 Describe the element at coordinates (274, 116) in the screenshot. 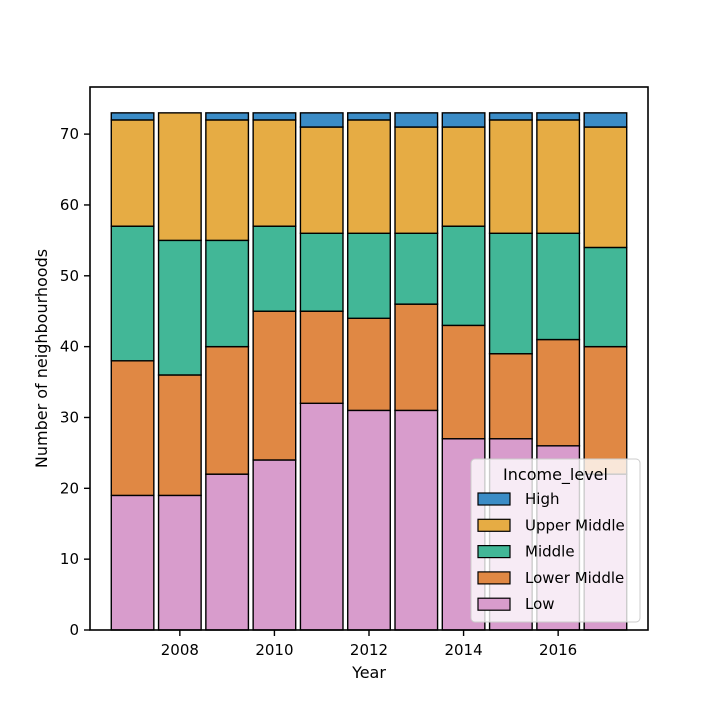

I see `bar-high-2010` at that location.